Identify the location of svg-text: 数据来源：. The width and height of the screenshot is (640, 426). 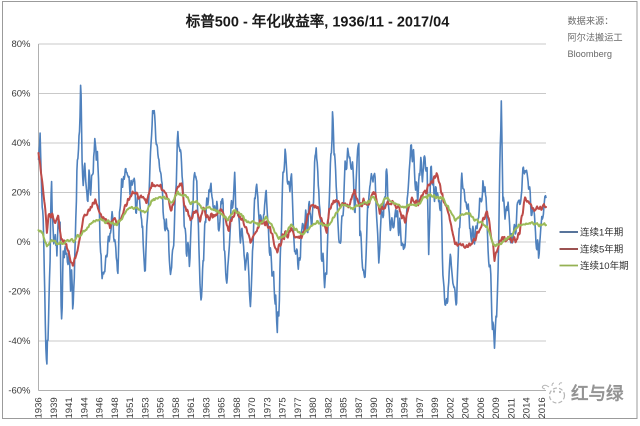
(591, 20).